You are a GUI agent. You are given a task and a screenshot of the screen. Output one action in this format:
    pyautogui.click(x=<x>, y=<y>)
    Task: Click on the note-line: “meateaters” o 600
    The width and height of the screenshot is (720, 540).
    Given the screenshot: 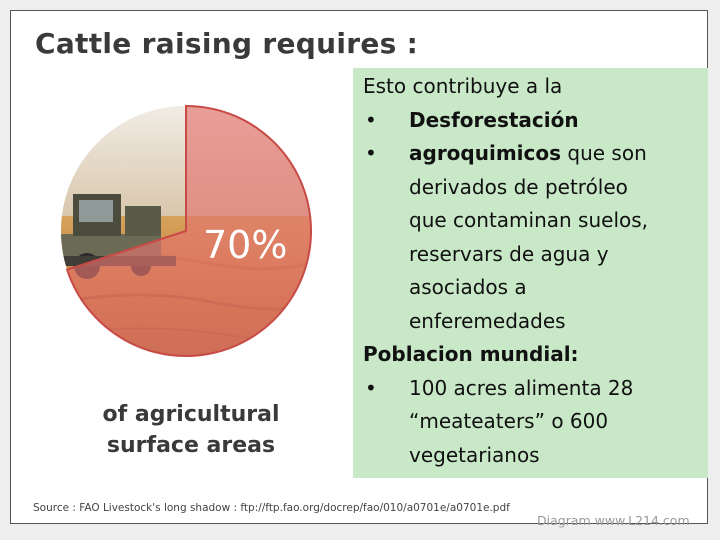 What is the action you would take?
    pyautogui.click(x=509, y=421)
    